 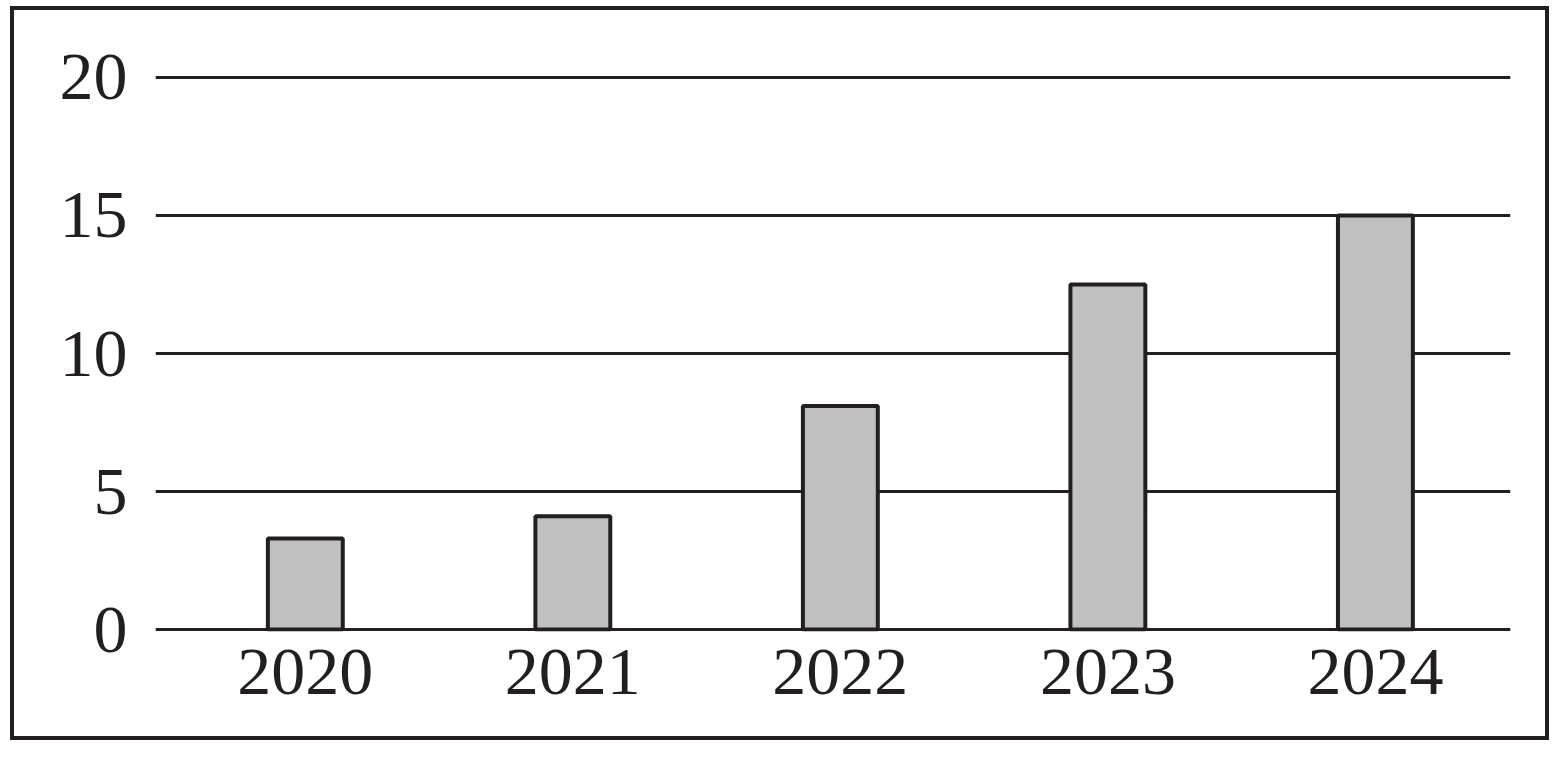 I want to click on x-tick-label: 2022, so click(x=840, y=670).